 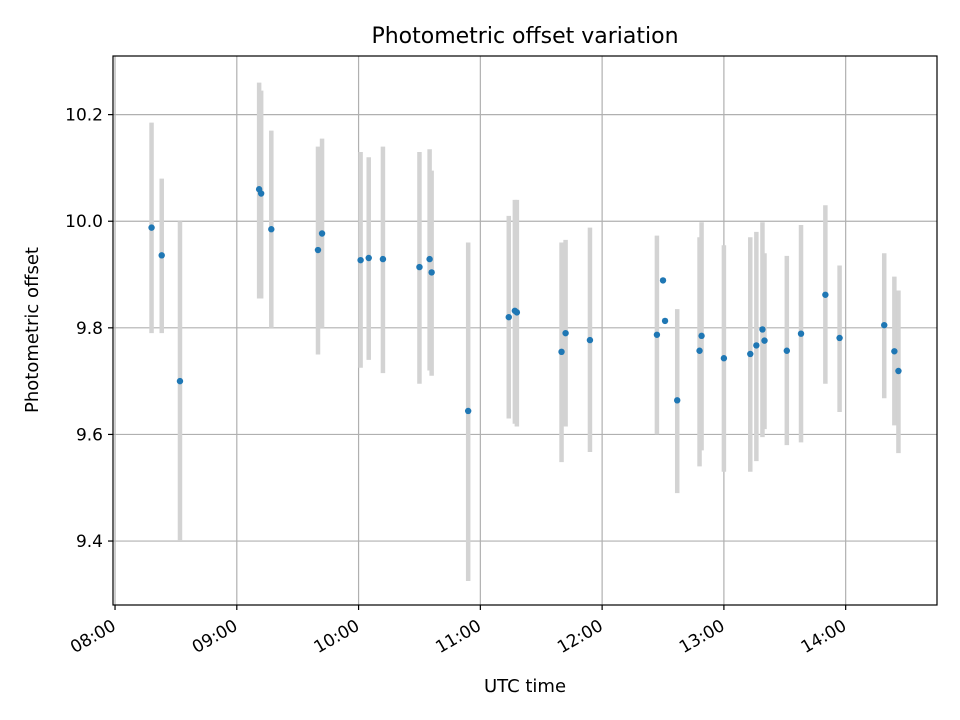 What do you see at coordinates (84, 116) in the screenshot?
I see `y-tick-label: 10.2` at bounding box center [84, 116].